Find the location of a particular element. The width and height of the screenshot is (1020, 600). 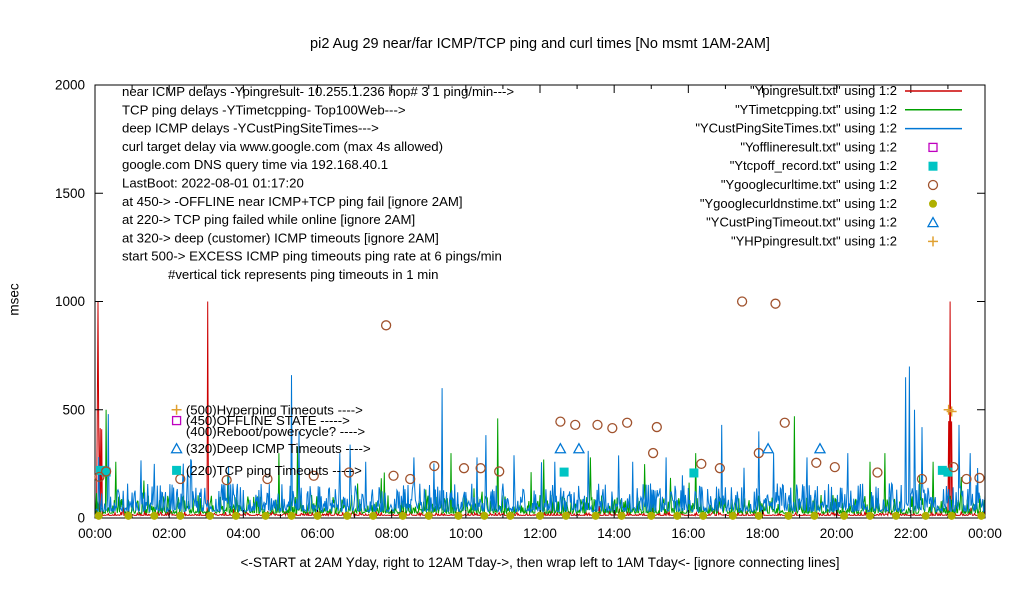

x-tick-label: 22:00 is located at coordinates (911, 533).